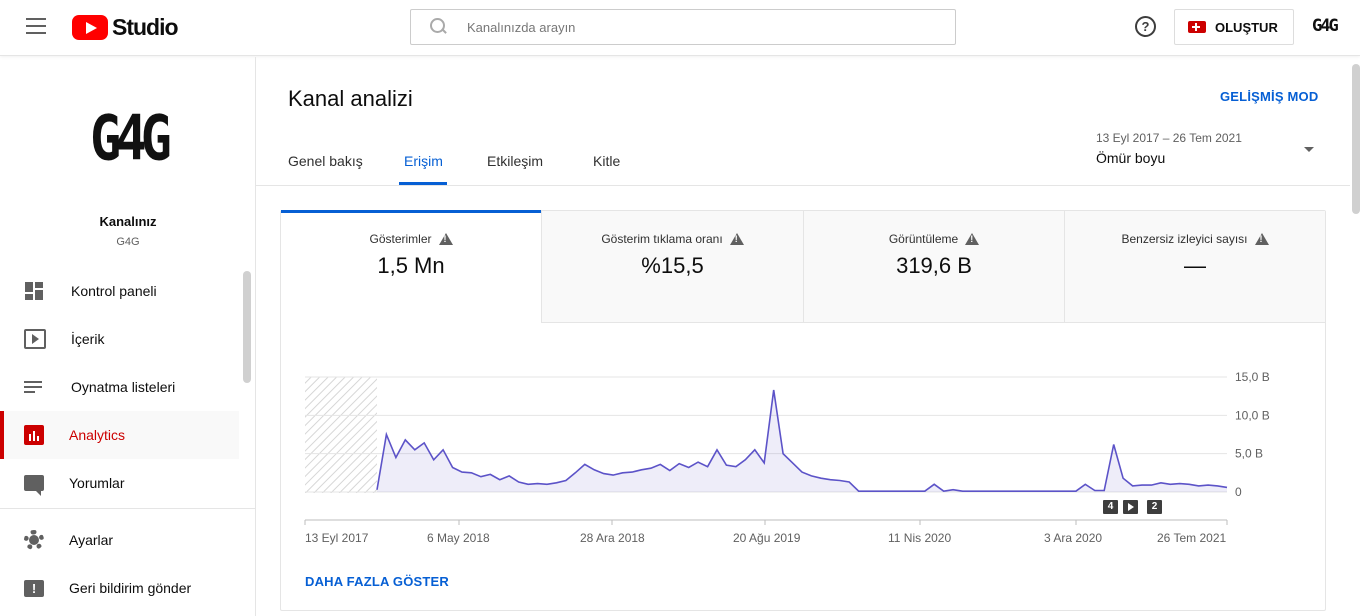 This screenshot has width=1360, height=616. What do you see at coordinates (34, 485) in the screenshot?
I see `comments-icon` at bounding box center [34, 485].